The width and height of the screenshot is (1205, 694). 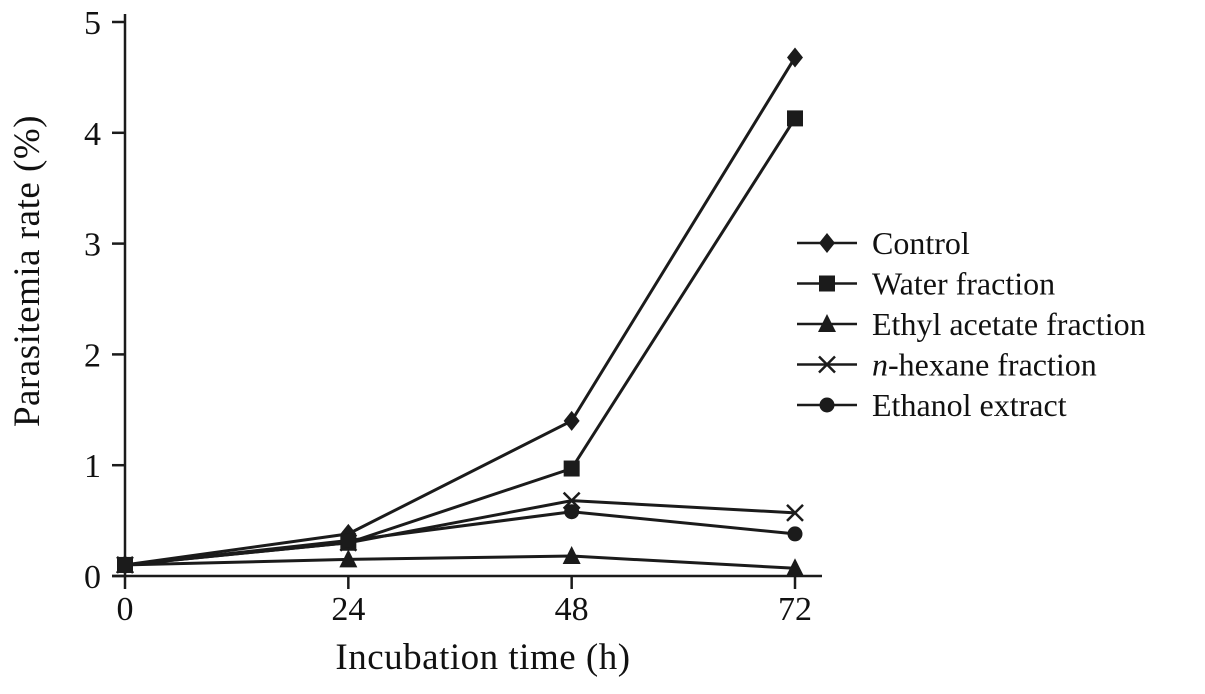 I want to click on y-tick-label: 4, so click(x=92, y=134).